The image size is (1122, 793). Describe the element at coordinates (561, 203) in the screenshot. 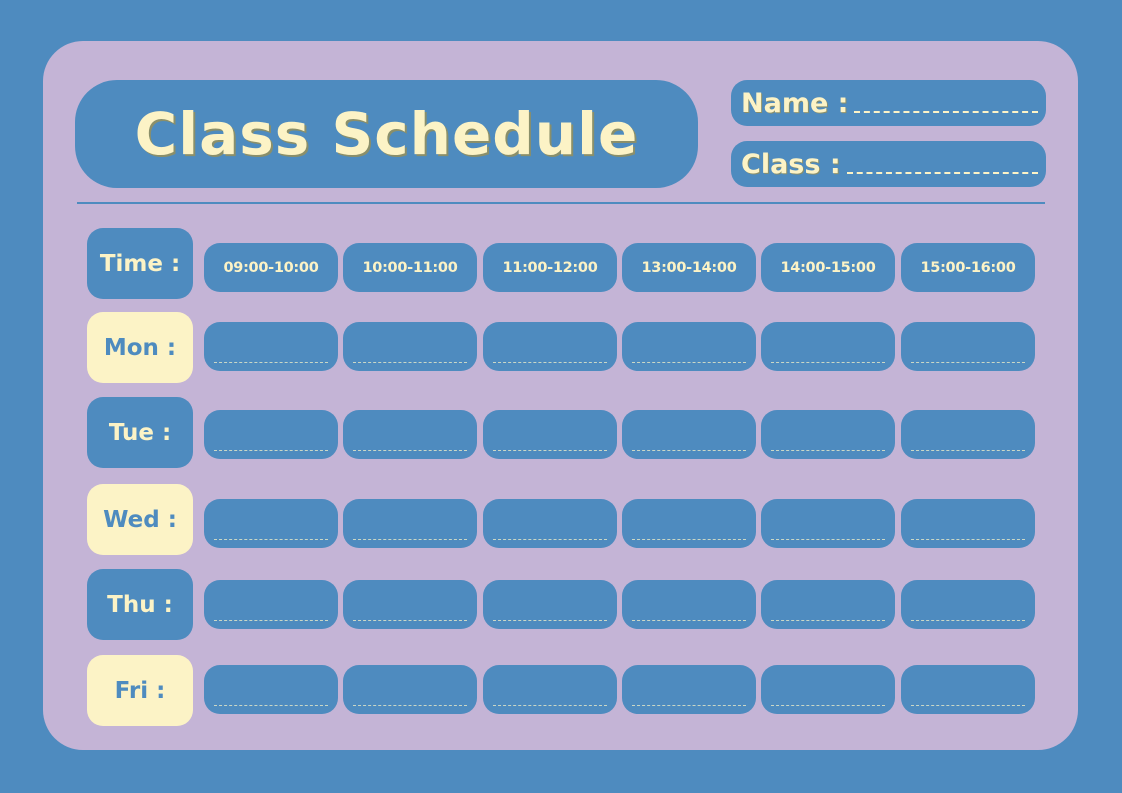

I see `divider` at that location.